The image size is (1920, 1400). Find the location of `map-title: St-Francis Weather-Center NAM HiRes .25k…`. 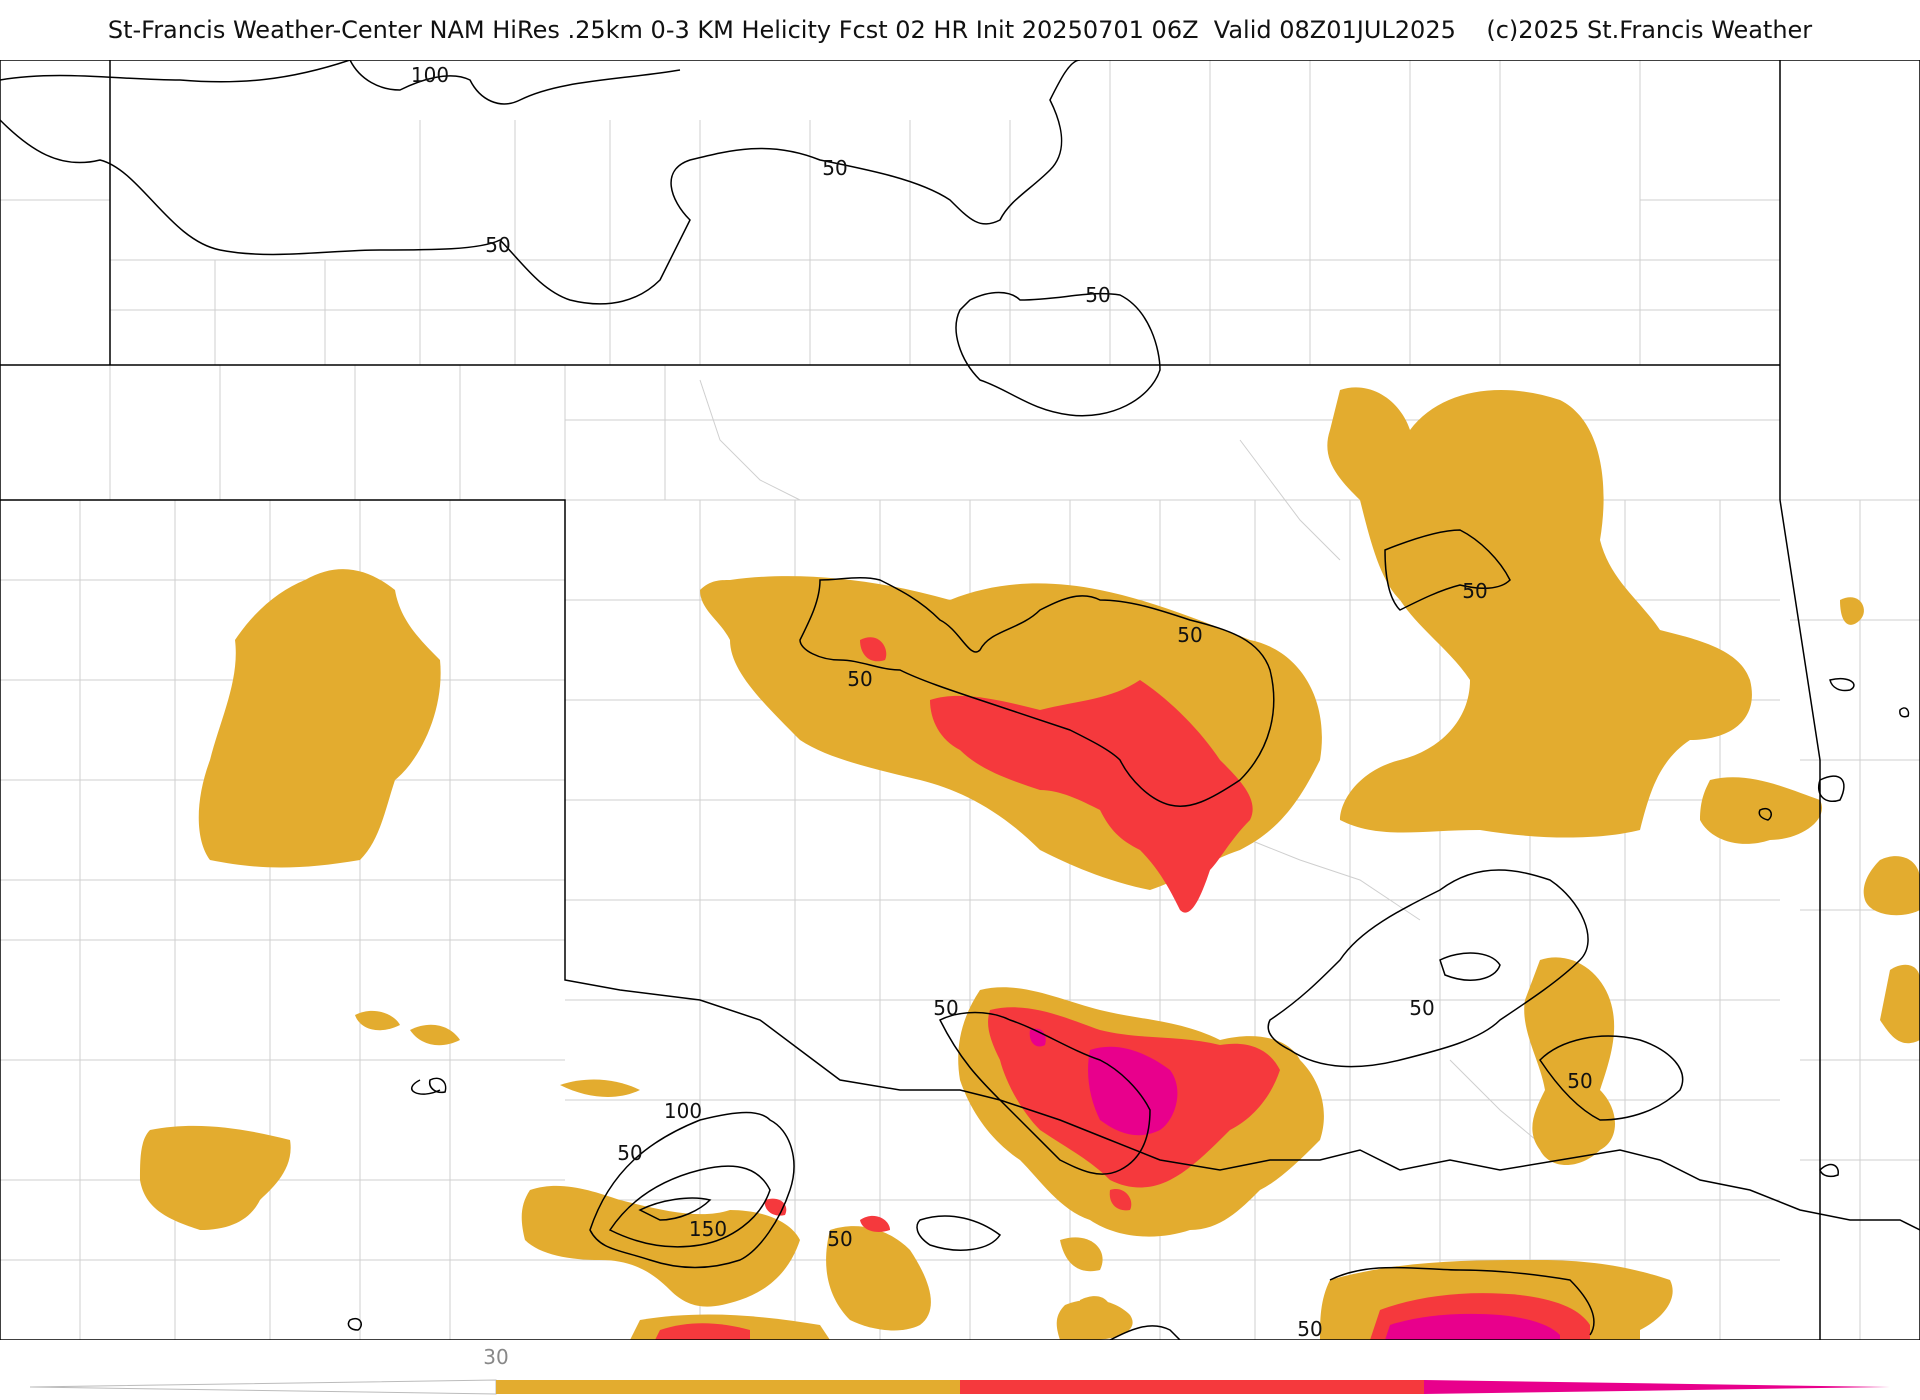

map-title: St-Francis Weather-Center NAM HiRes .25k… is located at coordinates (960, 30).